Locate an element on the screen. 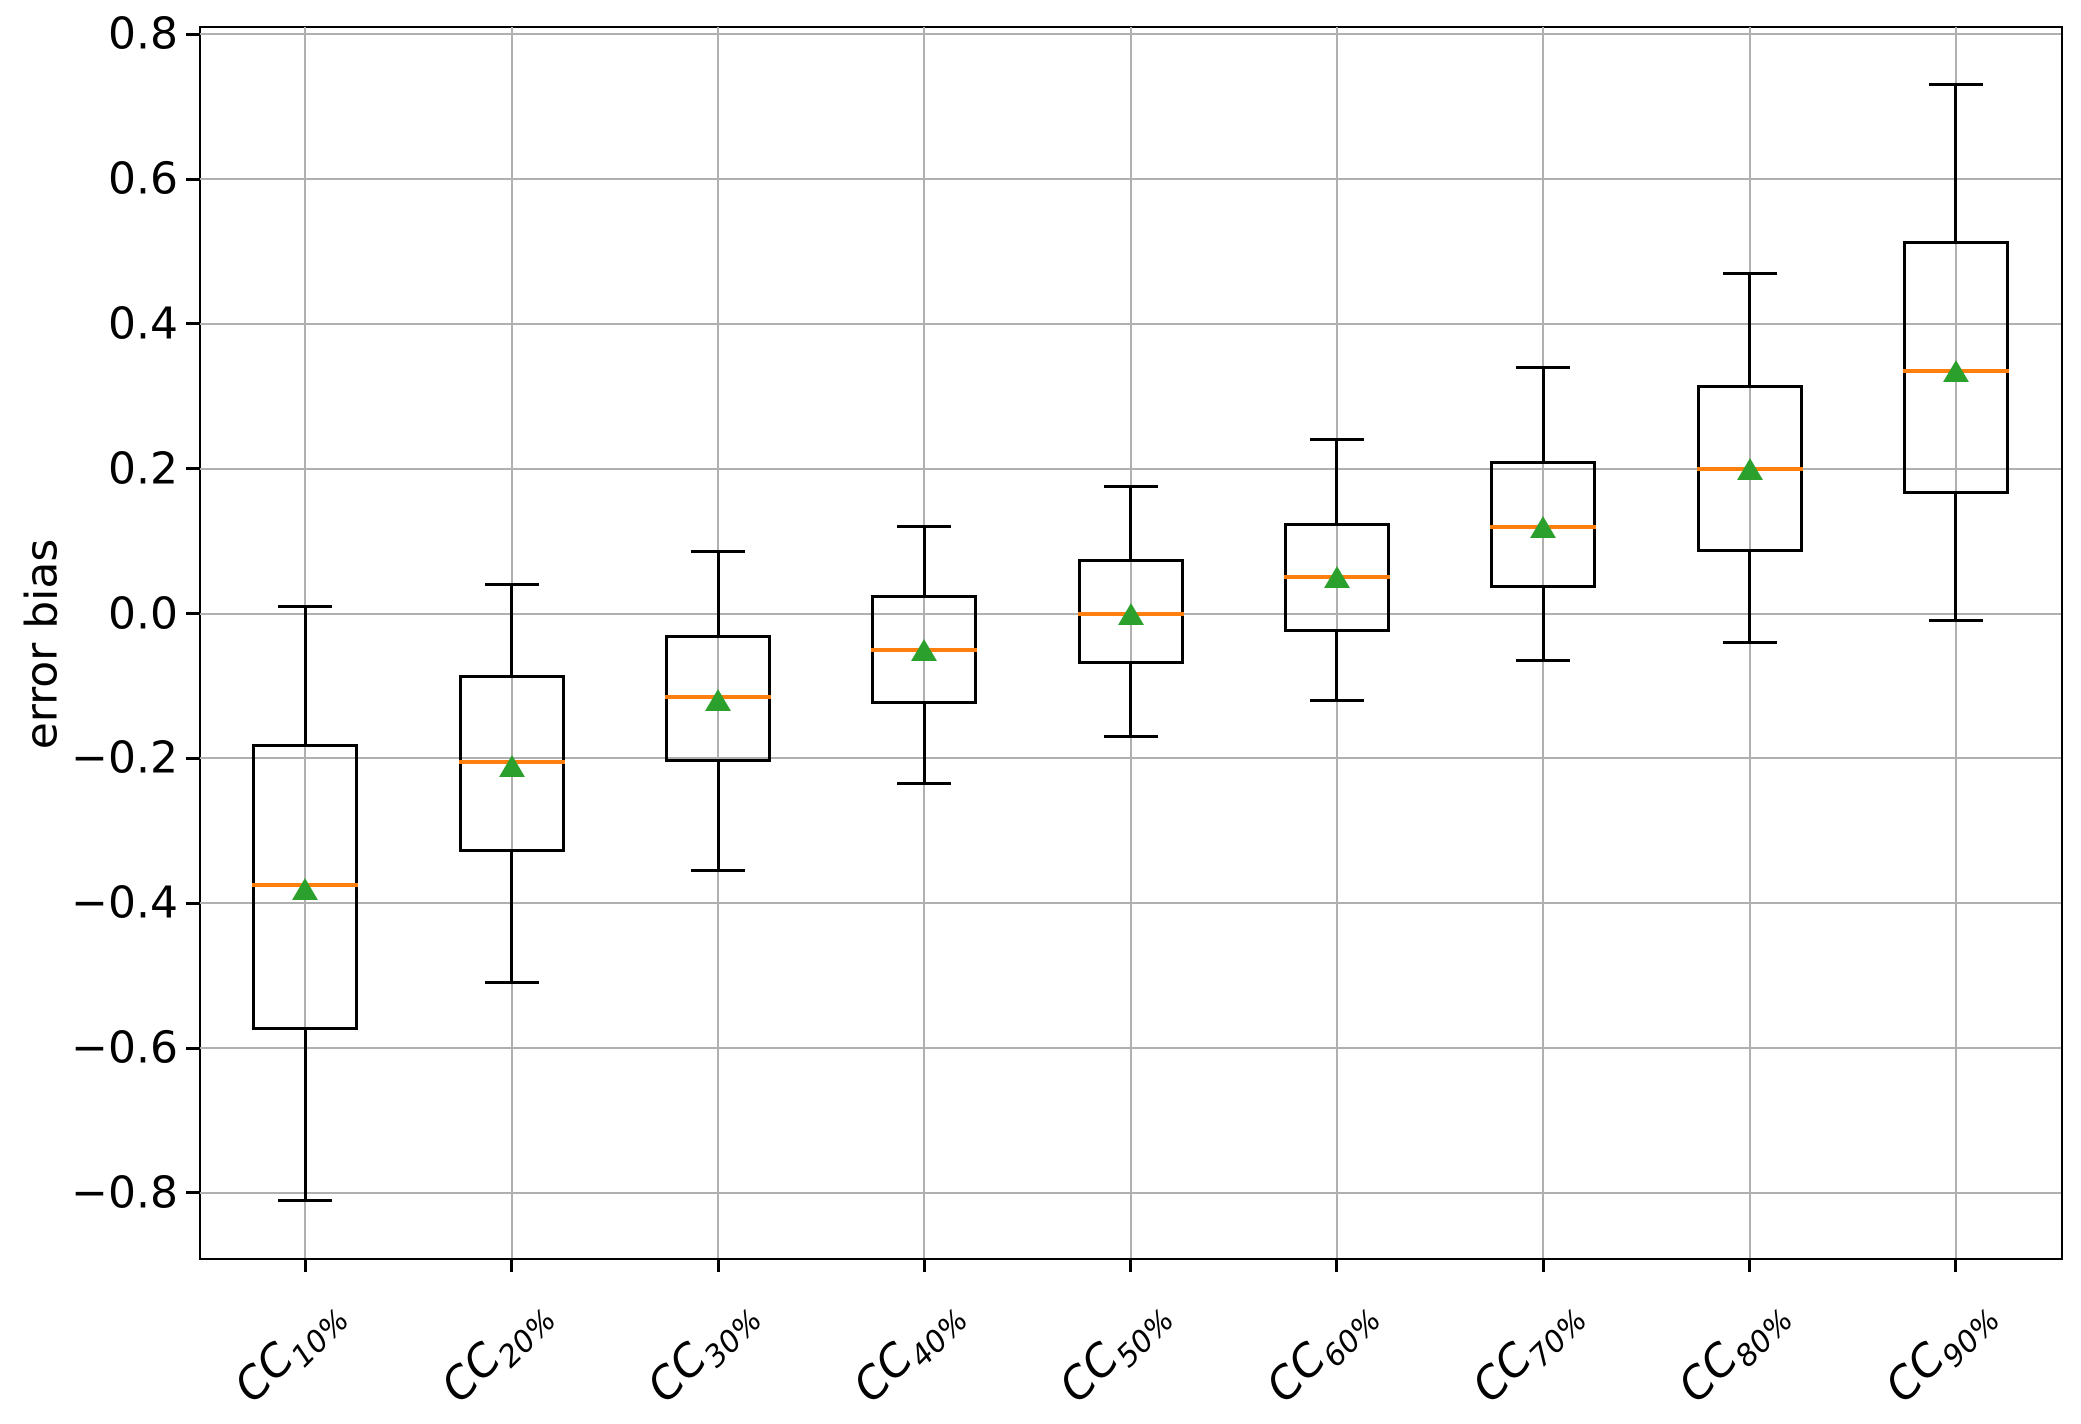 This screenshot has height=1424, width=2081. box is located at coordinates (1955, 367).